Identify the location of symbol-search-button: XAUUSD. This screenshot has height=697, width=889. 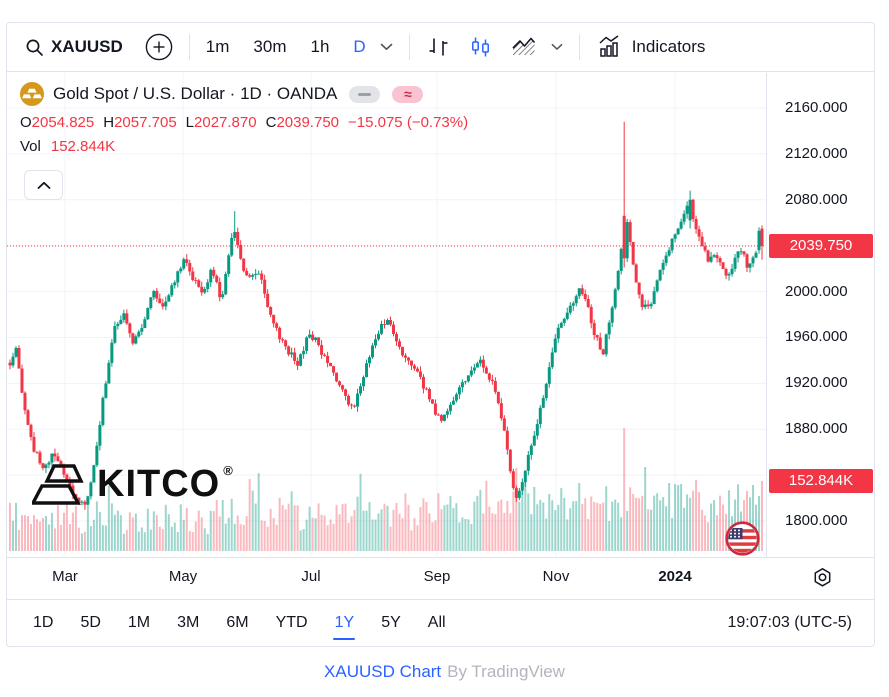
(74, 47).